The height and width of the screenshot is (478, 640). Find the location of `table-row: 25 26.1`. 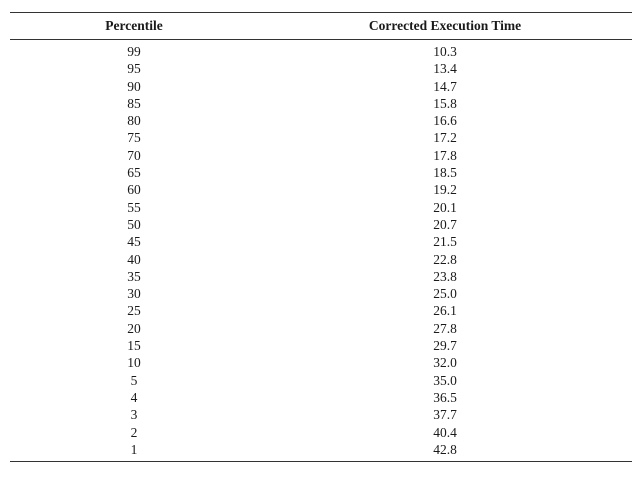

table-row: 25 26.1 is located at coordinates (321, 310).